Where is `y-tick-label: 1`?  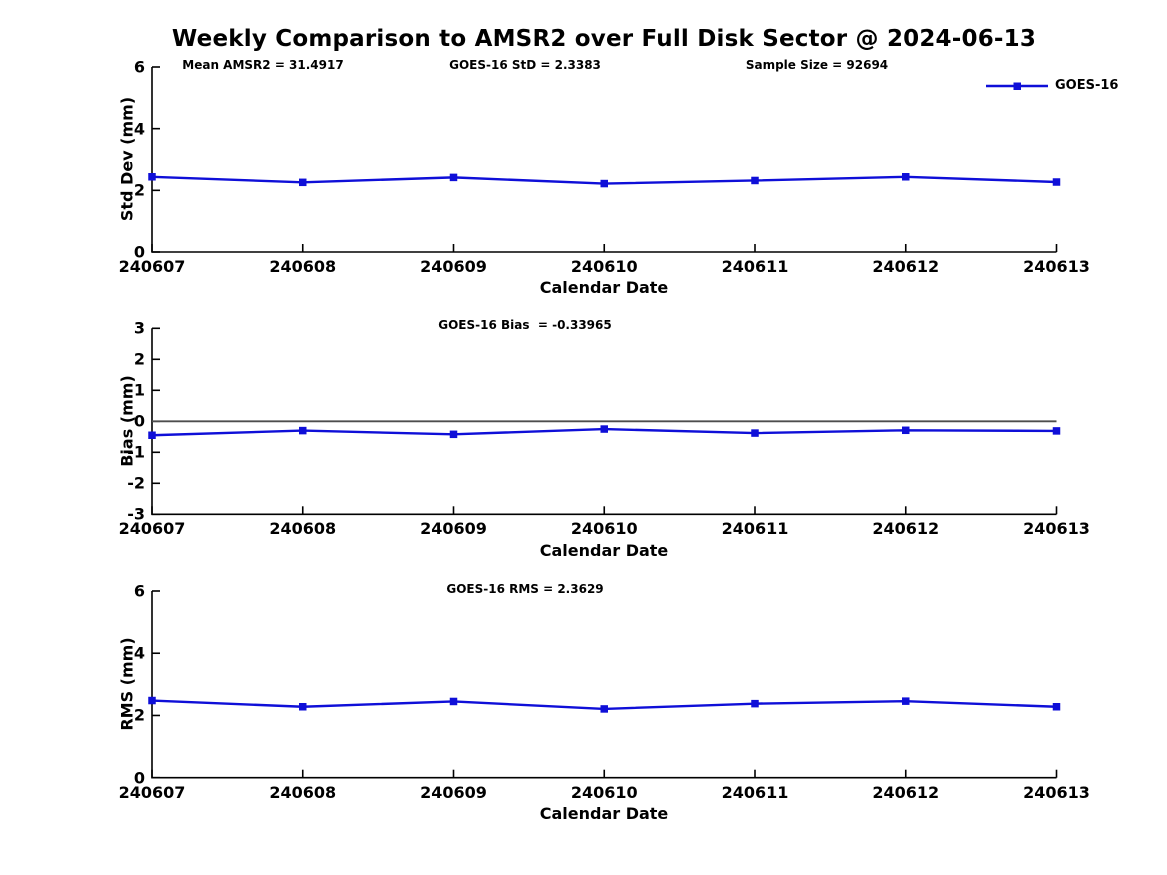
y-tick-label: 1 is located at coordinates (139, 390).